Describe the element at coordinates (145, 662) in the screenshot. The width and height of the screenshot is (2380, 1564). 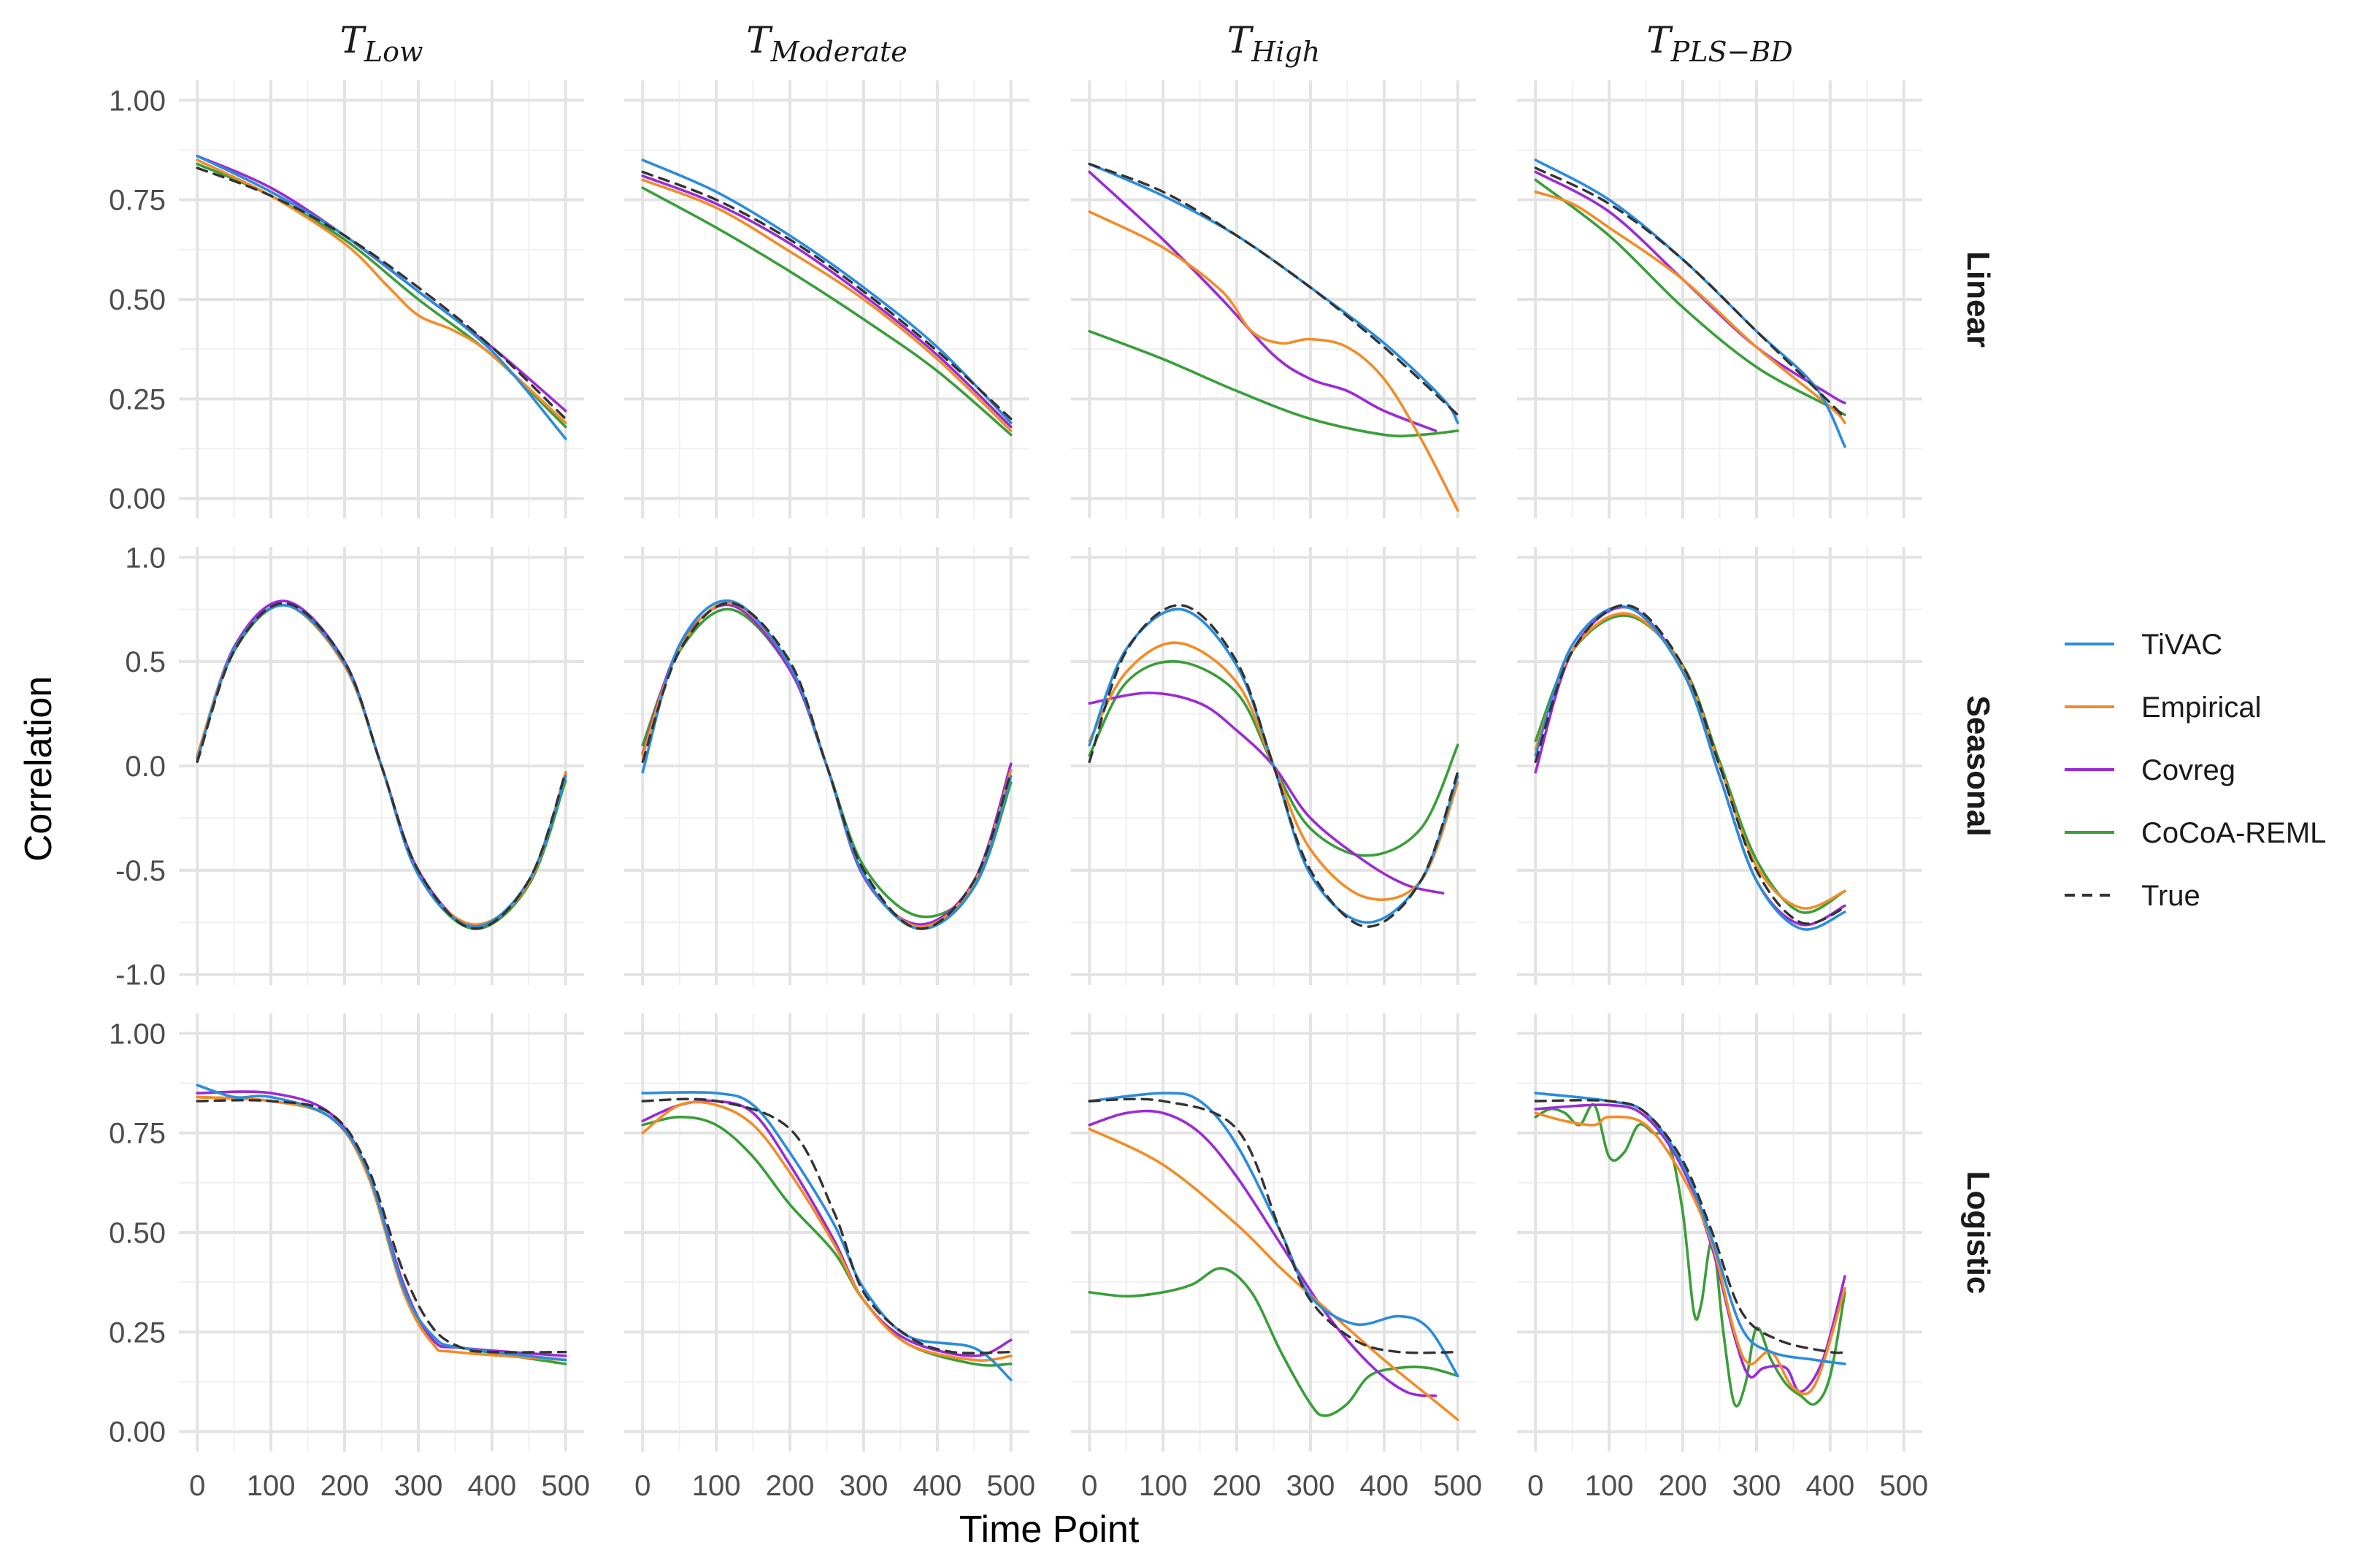
I see `y-tick-label: 0.5` at that location.